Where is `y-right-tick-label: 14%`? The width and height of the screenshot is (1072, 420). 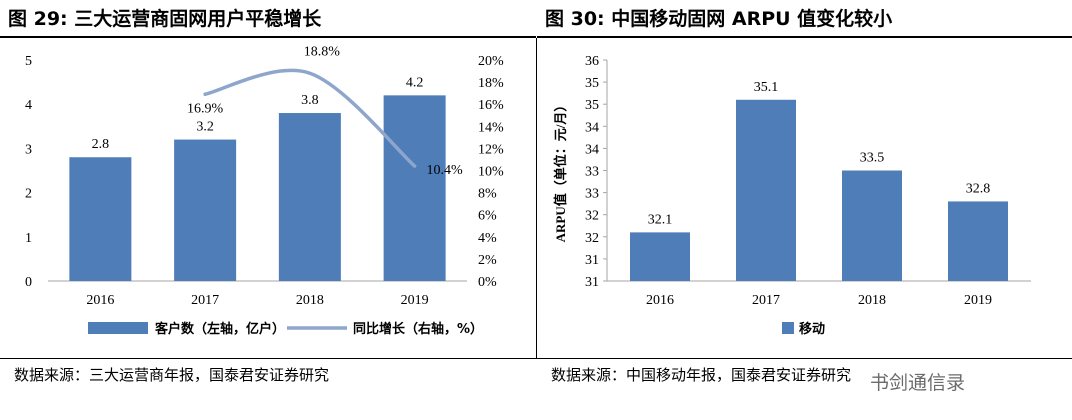 y-right-tick-label: 14% is located at coordinates (491, 127).